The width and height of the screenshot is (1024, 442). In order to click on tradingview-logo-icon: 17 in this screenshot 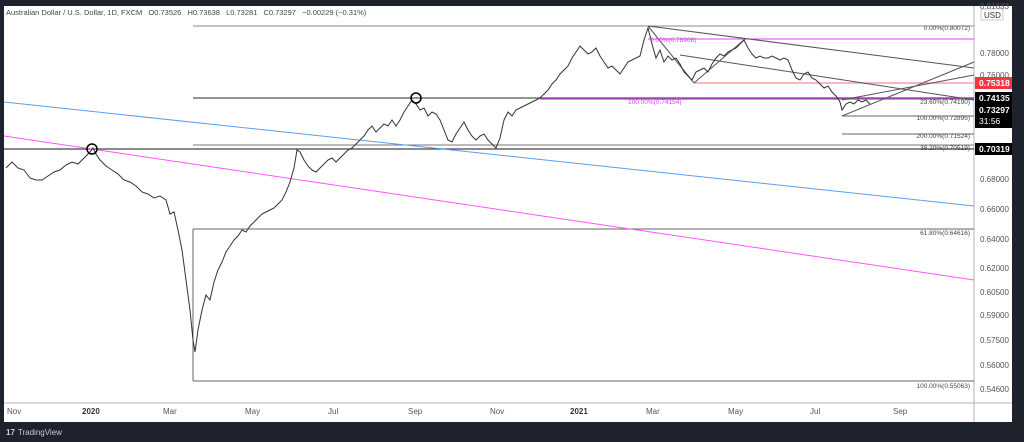, I will do `click(10, 432)`.